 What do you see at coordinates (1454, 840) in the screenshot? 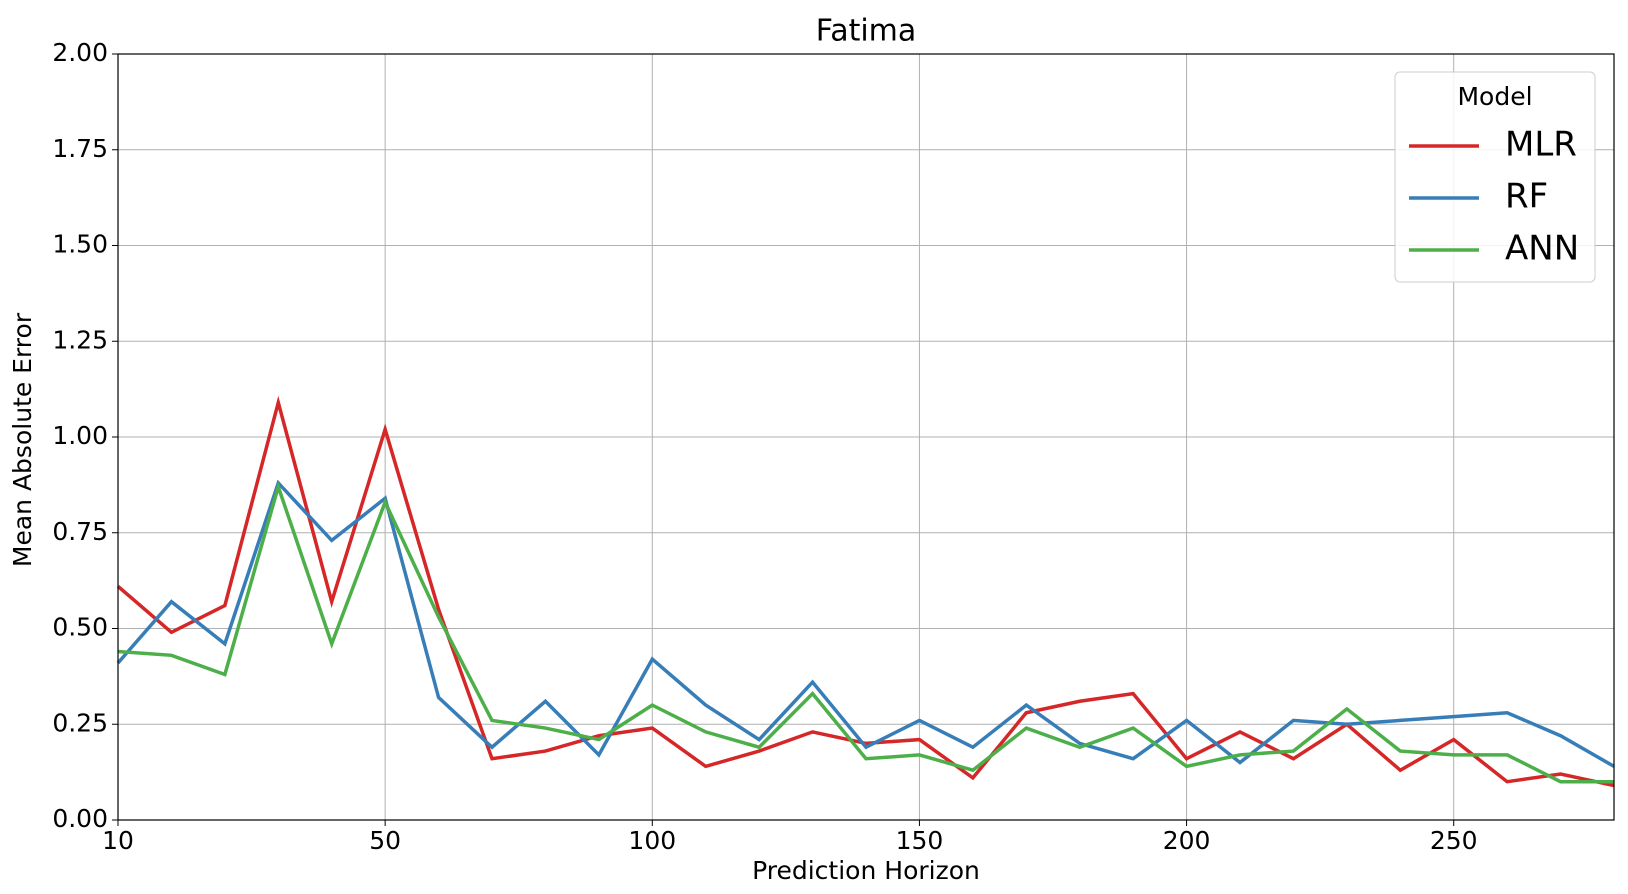
I see `x-tick-label: 250` at bounding box center [1454, 840].